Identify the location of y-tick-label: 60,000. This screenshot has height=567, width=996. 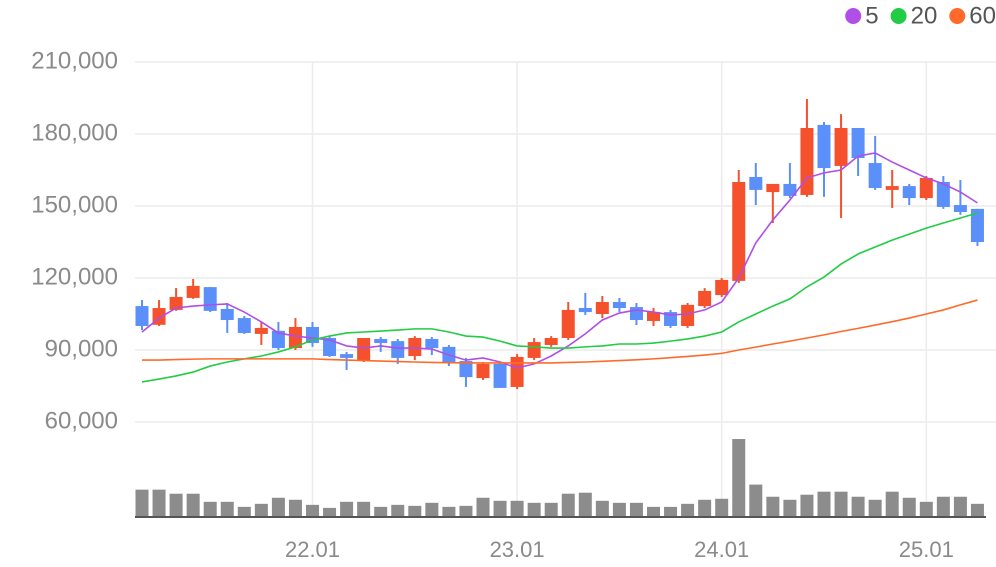
(81, 420).